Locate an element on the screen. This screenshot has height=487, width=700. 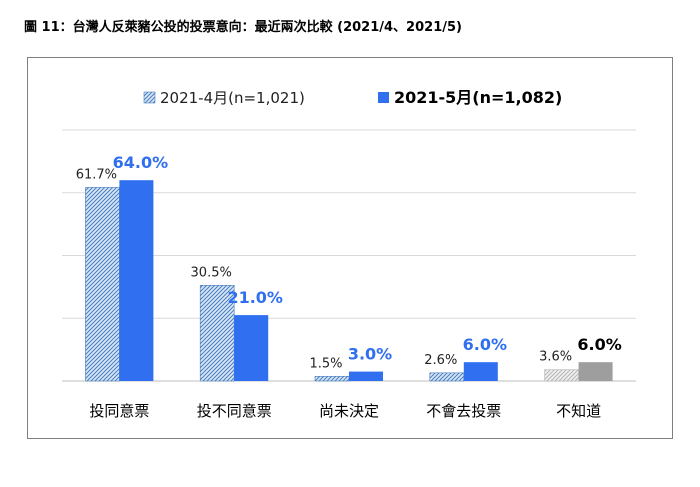
legend-label-0: 2021-4月(n=1,021) is located at coordinates (232, 98).